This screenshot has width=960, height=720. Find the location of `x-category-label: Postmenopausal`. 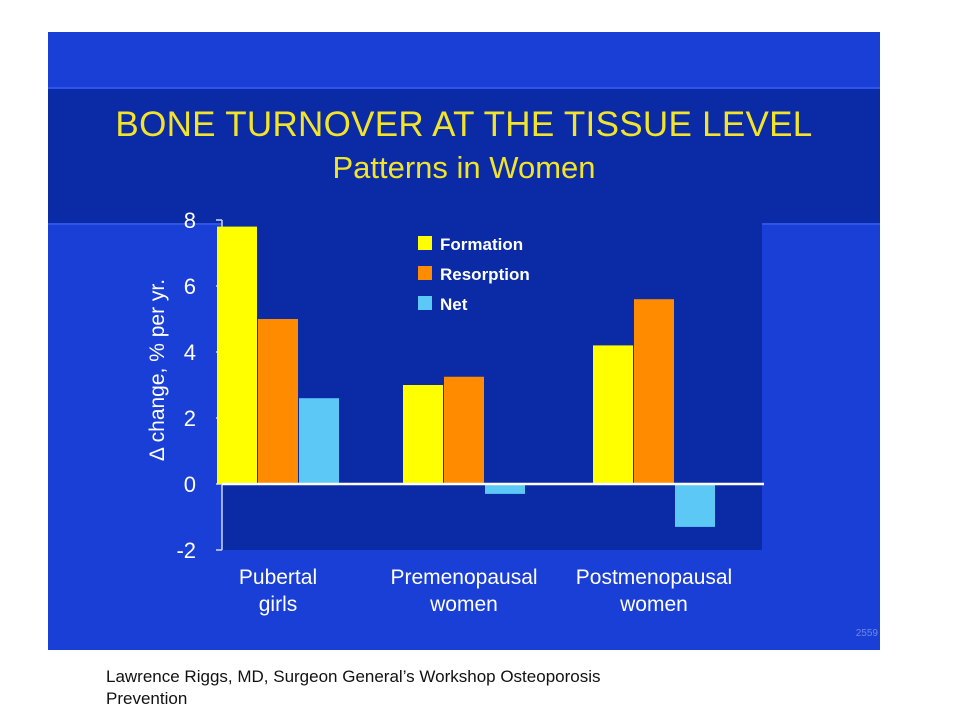

x-category-label: Postmenopausal is located at coordinates (654, 577).